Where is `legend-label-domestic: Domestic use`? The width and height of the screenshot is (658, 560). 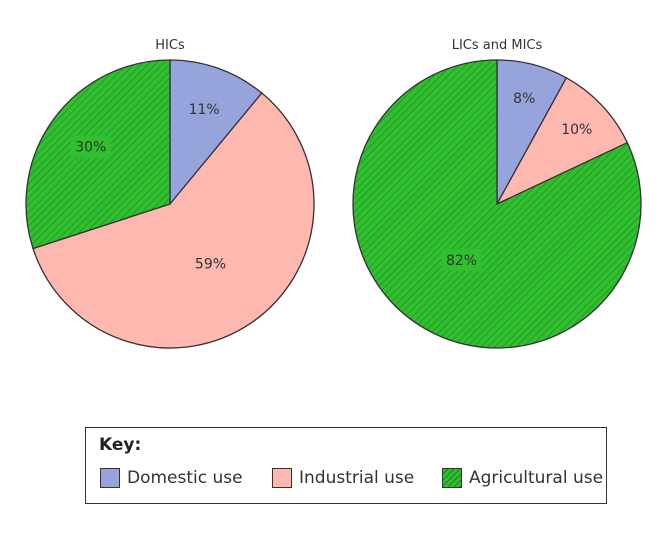 legend-label-domestic: Domestic use is located at coordinates (185, 478).